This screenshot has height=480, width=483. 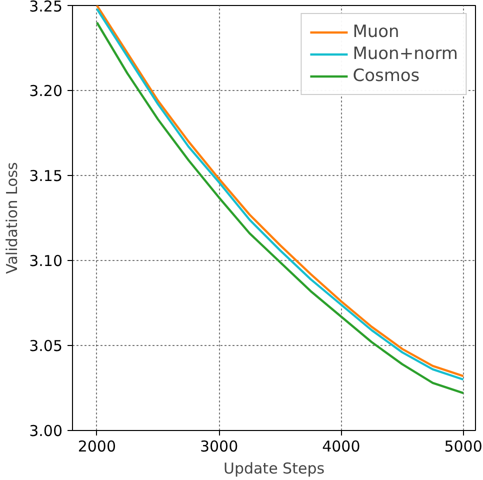 I want to click on x-tick-label: 2000, so click(x=97, y=447).